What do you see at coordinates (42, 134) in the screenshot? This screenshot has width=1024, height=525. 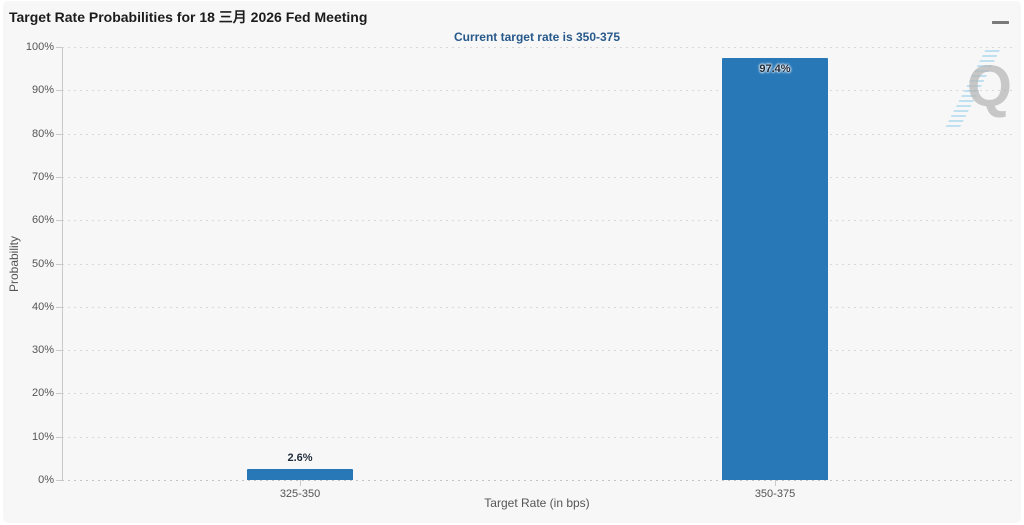 I see `y-tick-label: 80%` at bounding box center [42, 134].